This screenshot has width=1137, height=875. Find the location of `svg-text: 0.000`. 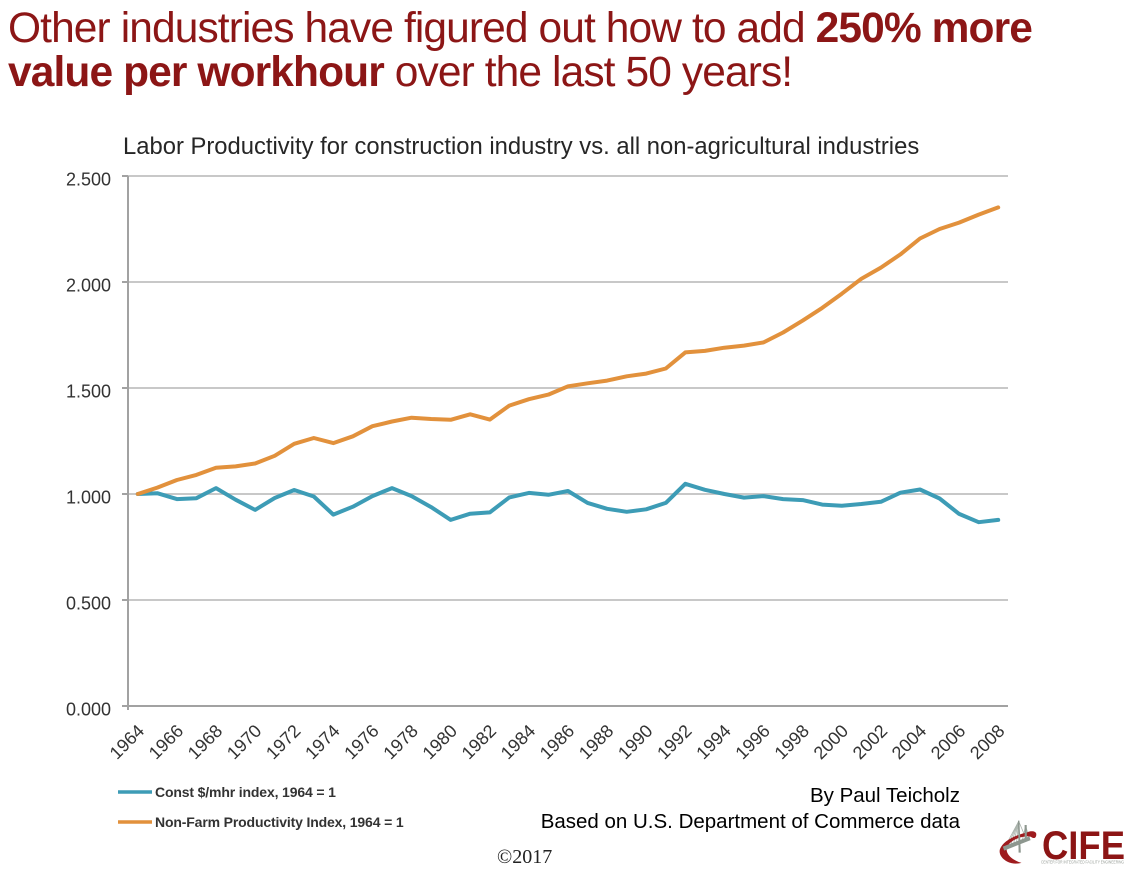

svg-text: 0.000 is located at coordinates (88, 710).